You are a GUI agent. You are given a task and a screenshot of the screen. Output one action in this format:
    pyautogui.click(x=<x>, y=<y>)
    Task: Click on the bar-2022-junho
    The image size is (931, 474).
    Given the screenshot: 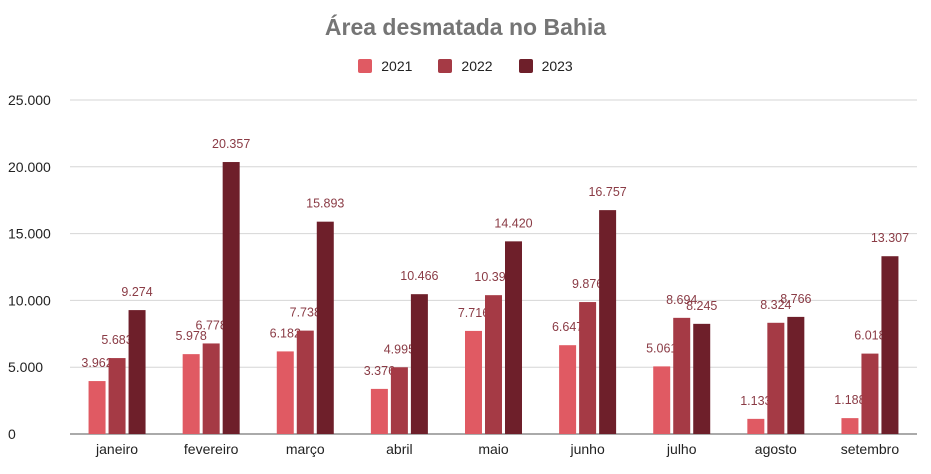 What is the action you would take?
    pyautogui.click(x=588, y=368)
    